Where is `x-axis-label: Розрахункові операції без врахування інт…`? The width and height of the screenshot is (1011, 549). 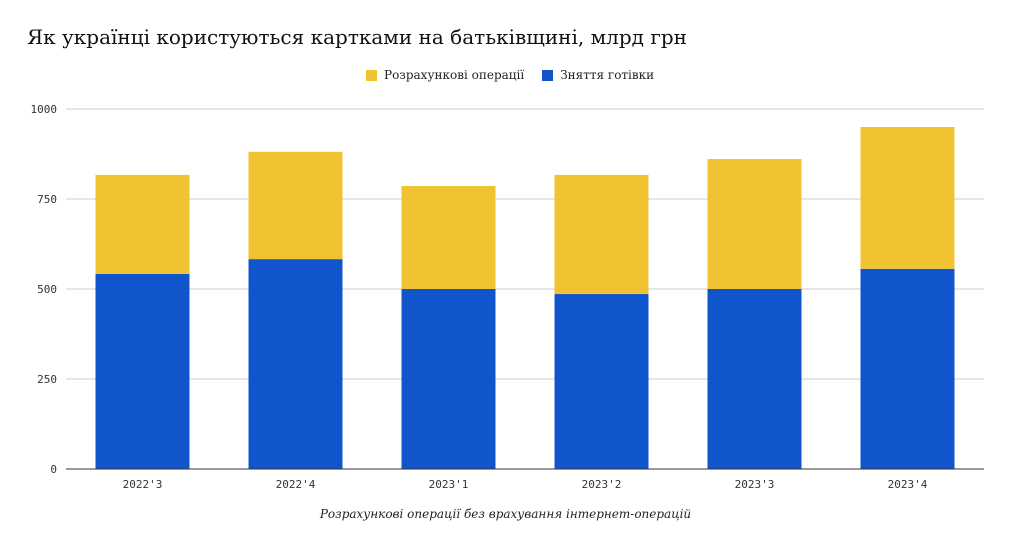 x-axis-label: Розрахункові операції без врахування інт… is located at coordinates (505, 514).